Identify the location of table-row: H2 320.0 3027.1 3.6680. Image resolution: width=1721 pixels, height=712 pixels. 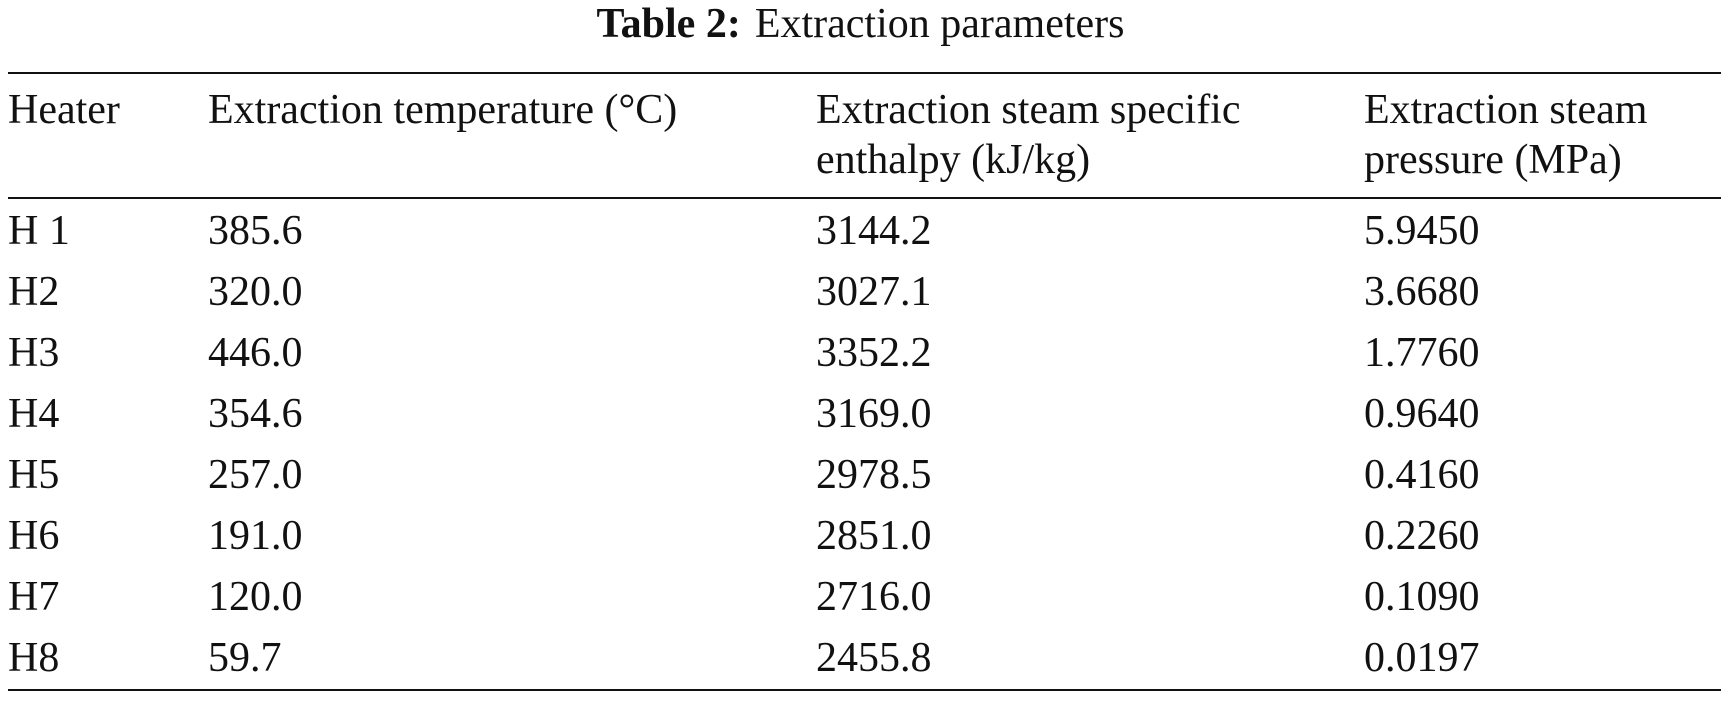
(864, 292).